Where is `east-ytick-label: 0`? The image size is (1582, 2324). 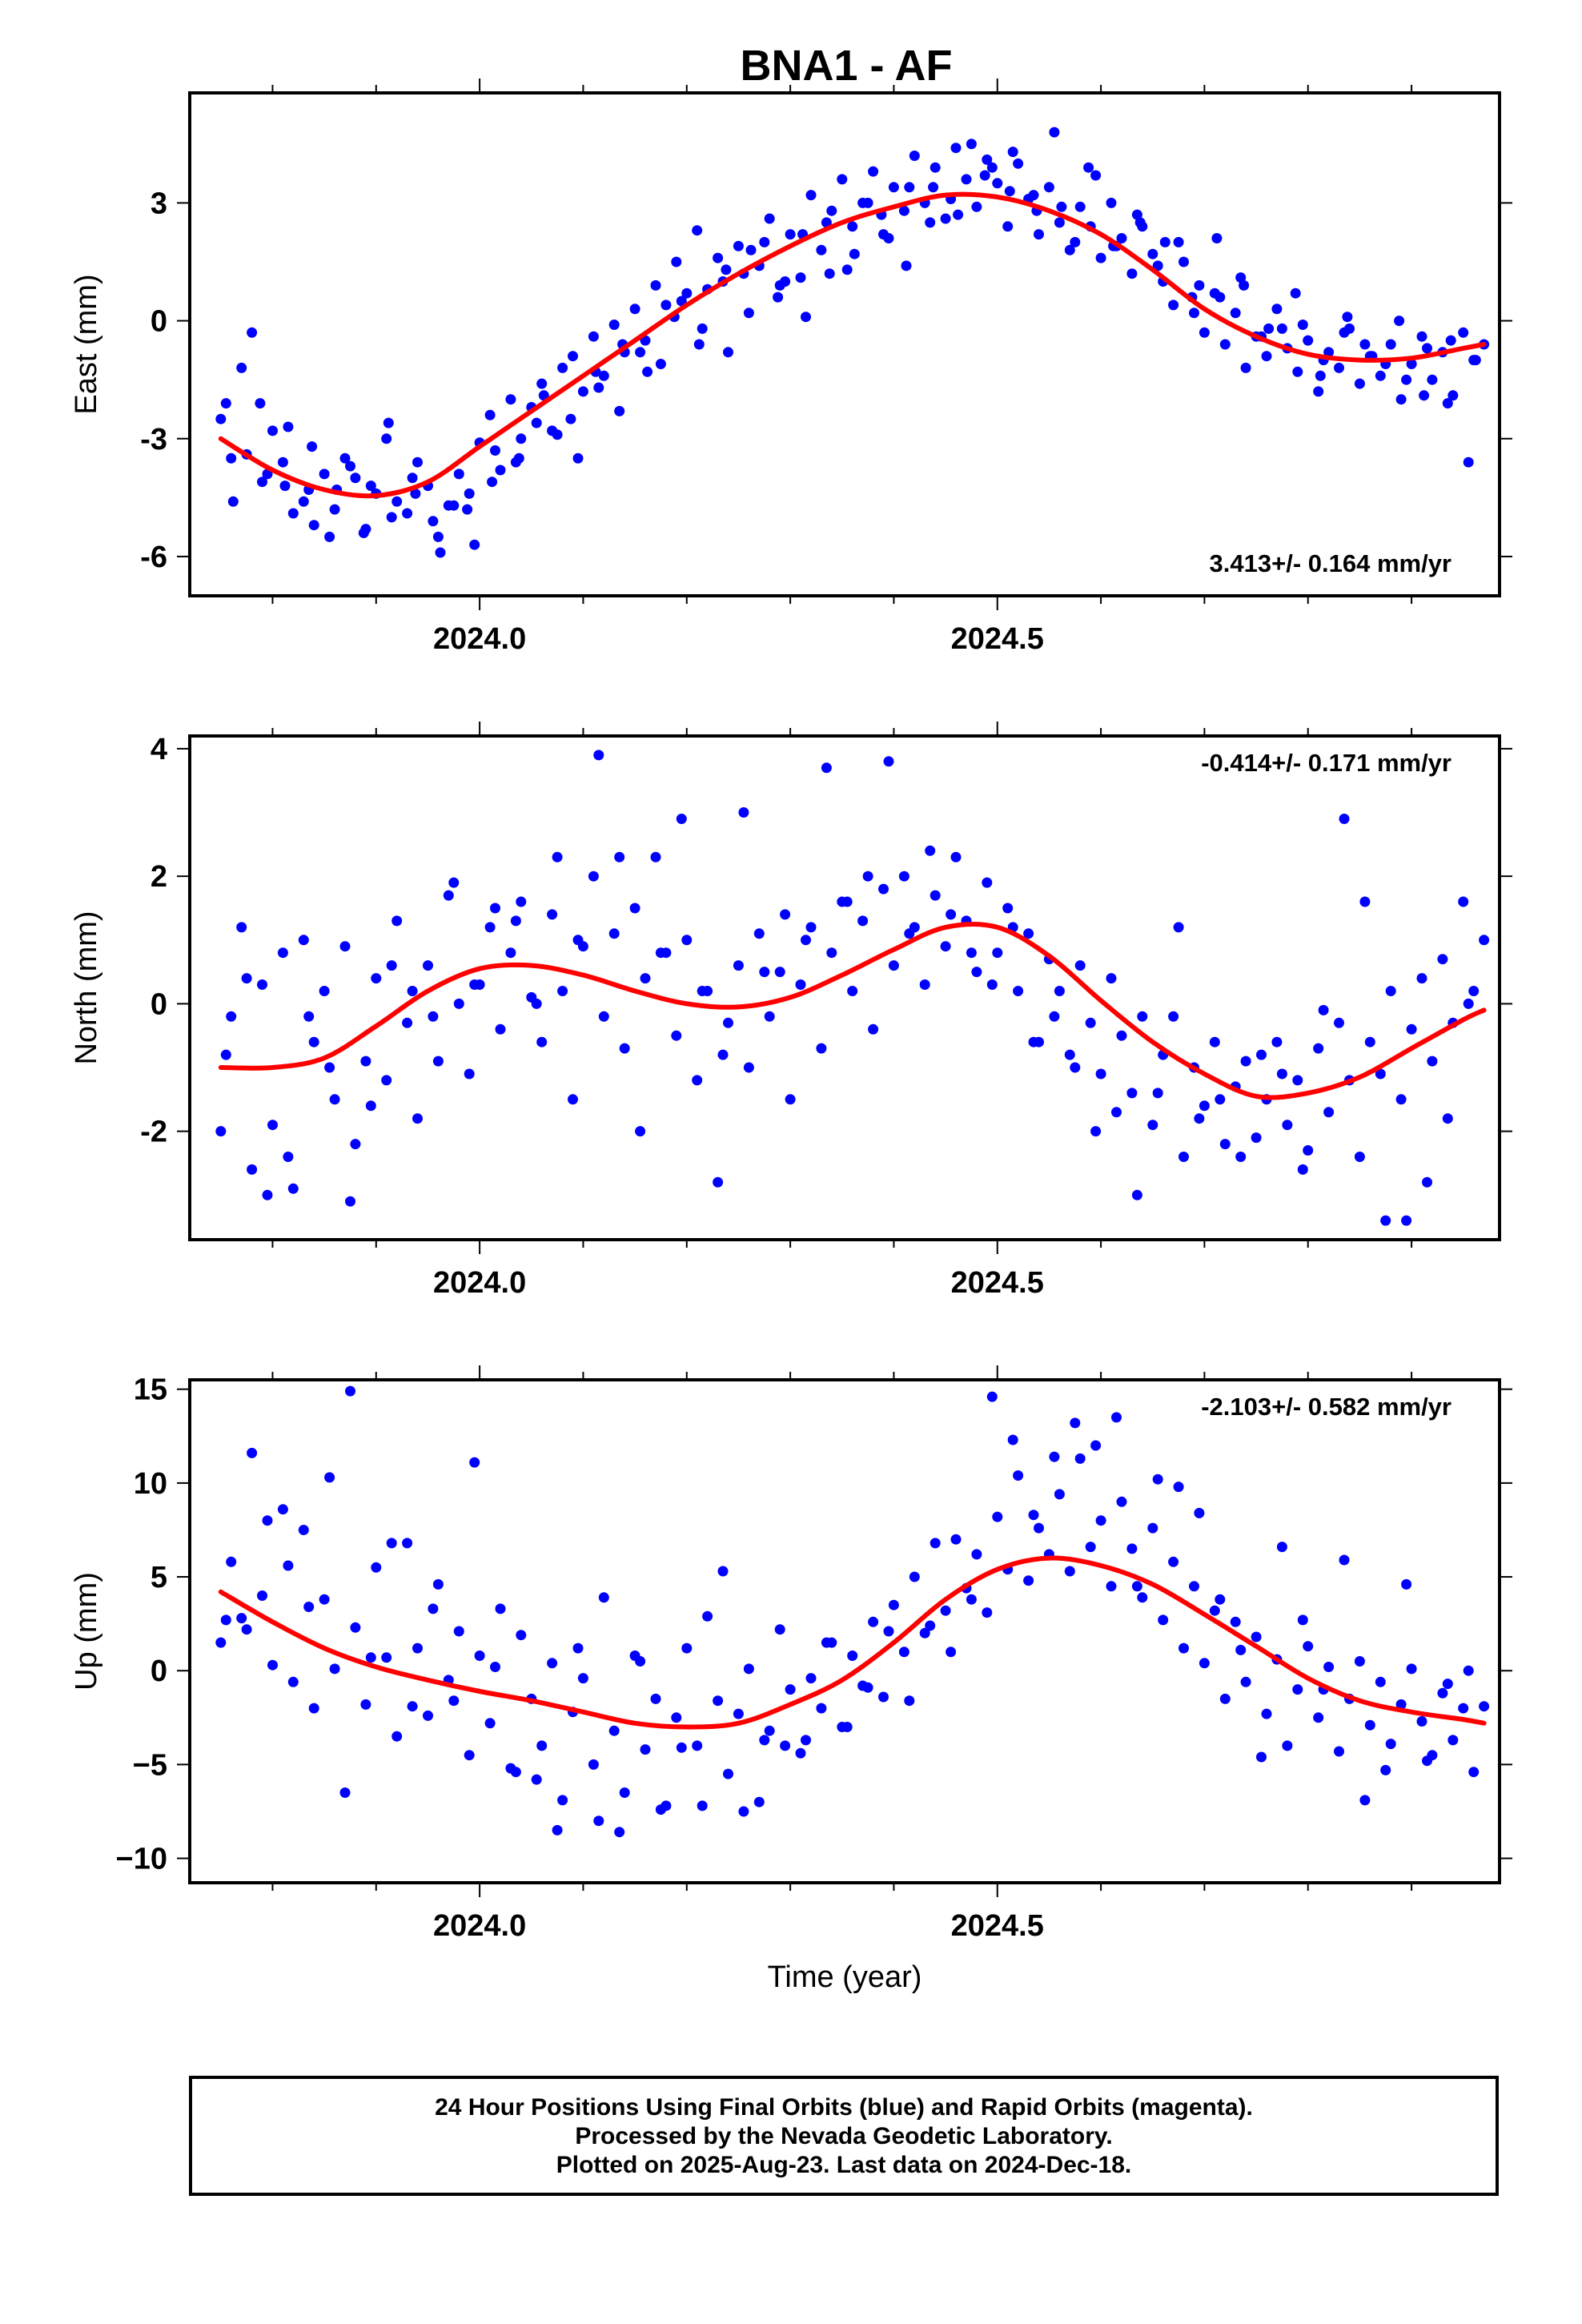
east-ytick-label: 0 is located at coordinates (159, 322).